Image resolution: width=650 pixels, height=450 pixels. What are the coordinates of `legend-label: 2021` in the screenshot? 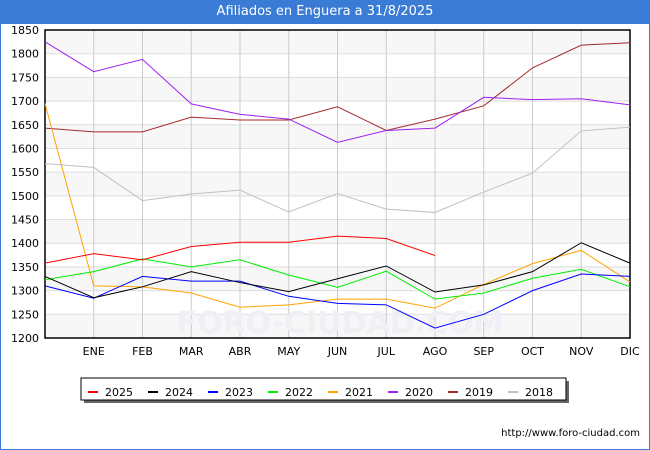 It's located at (359, 392).